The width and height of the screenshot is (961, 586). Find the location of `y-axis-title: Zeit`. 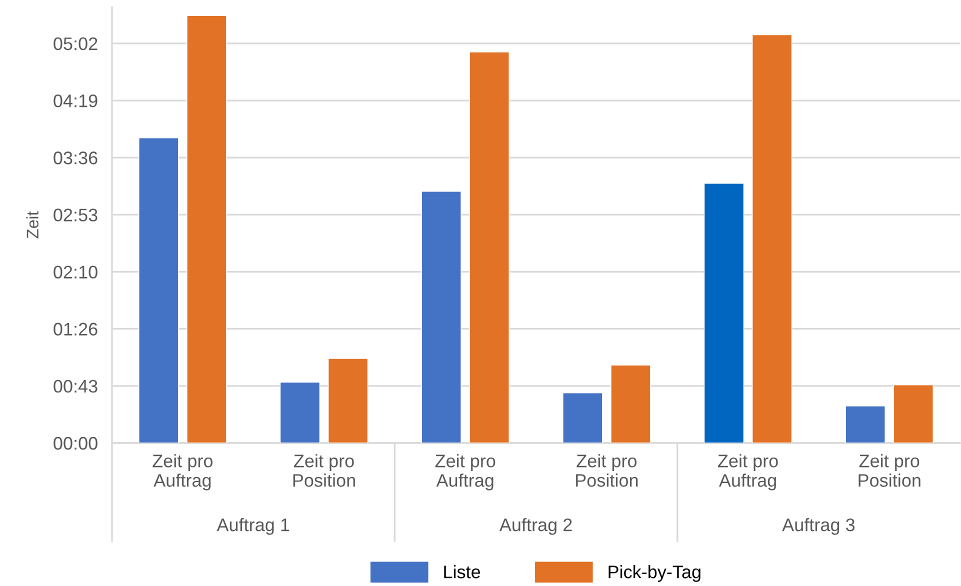

y-axis-title: Zeit is located at coordinates (32, 224).